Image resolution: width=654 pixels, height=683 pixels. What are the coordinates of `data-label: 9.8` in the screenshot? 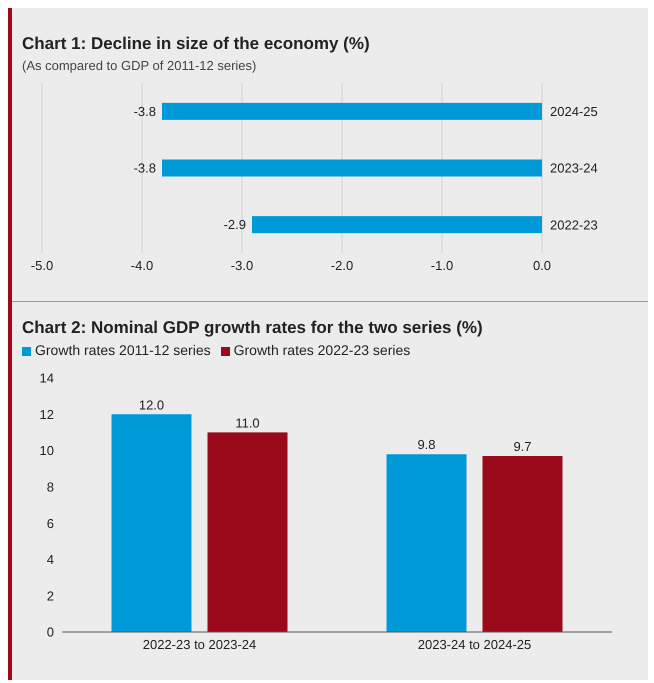 It's located at (426, 444).